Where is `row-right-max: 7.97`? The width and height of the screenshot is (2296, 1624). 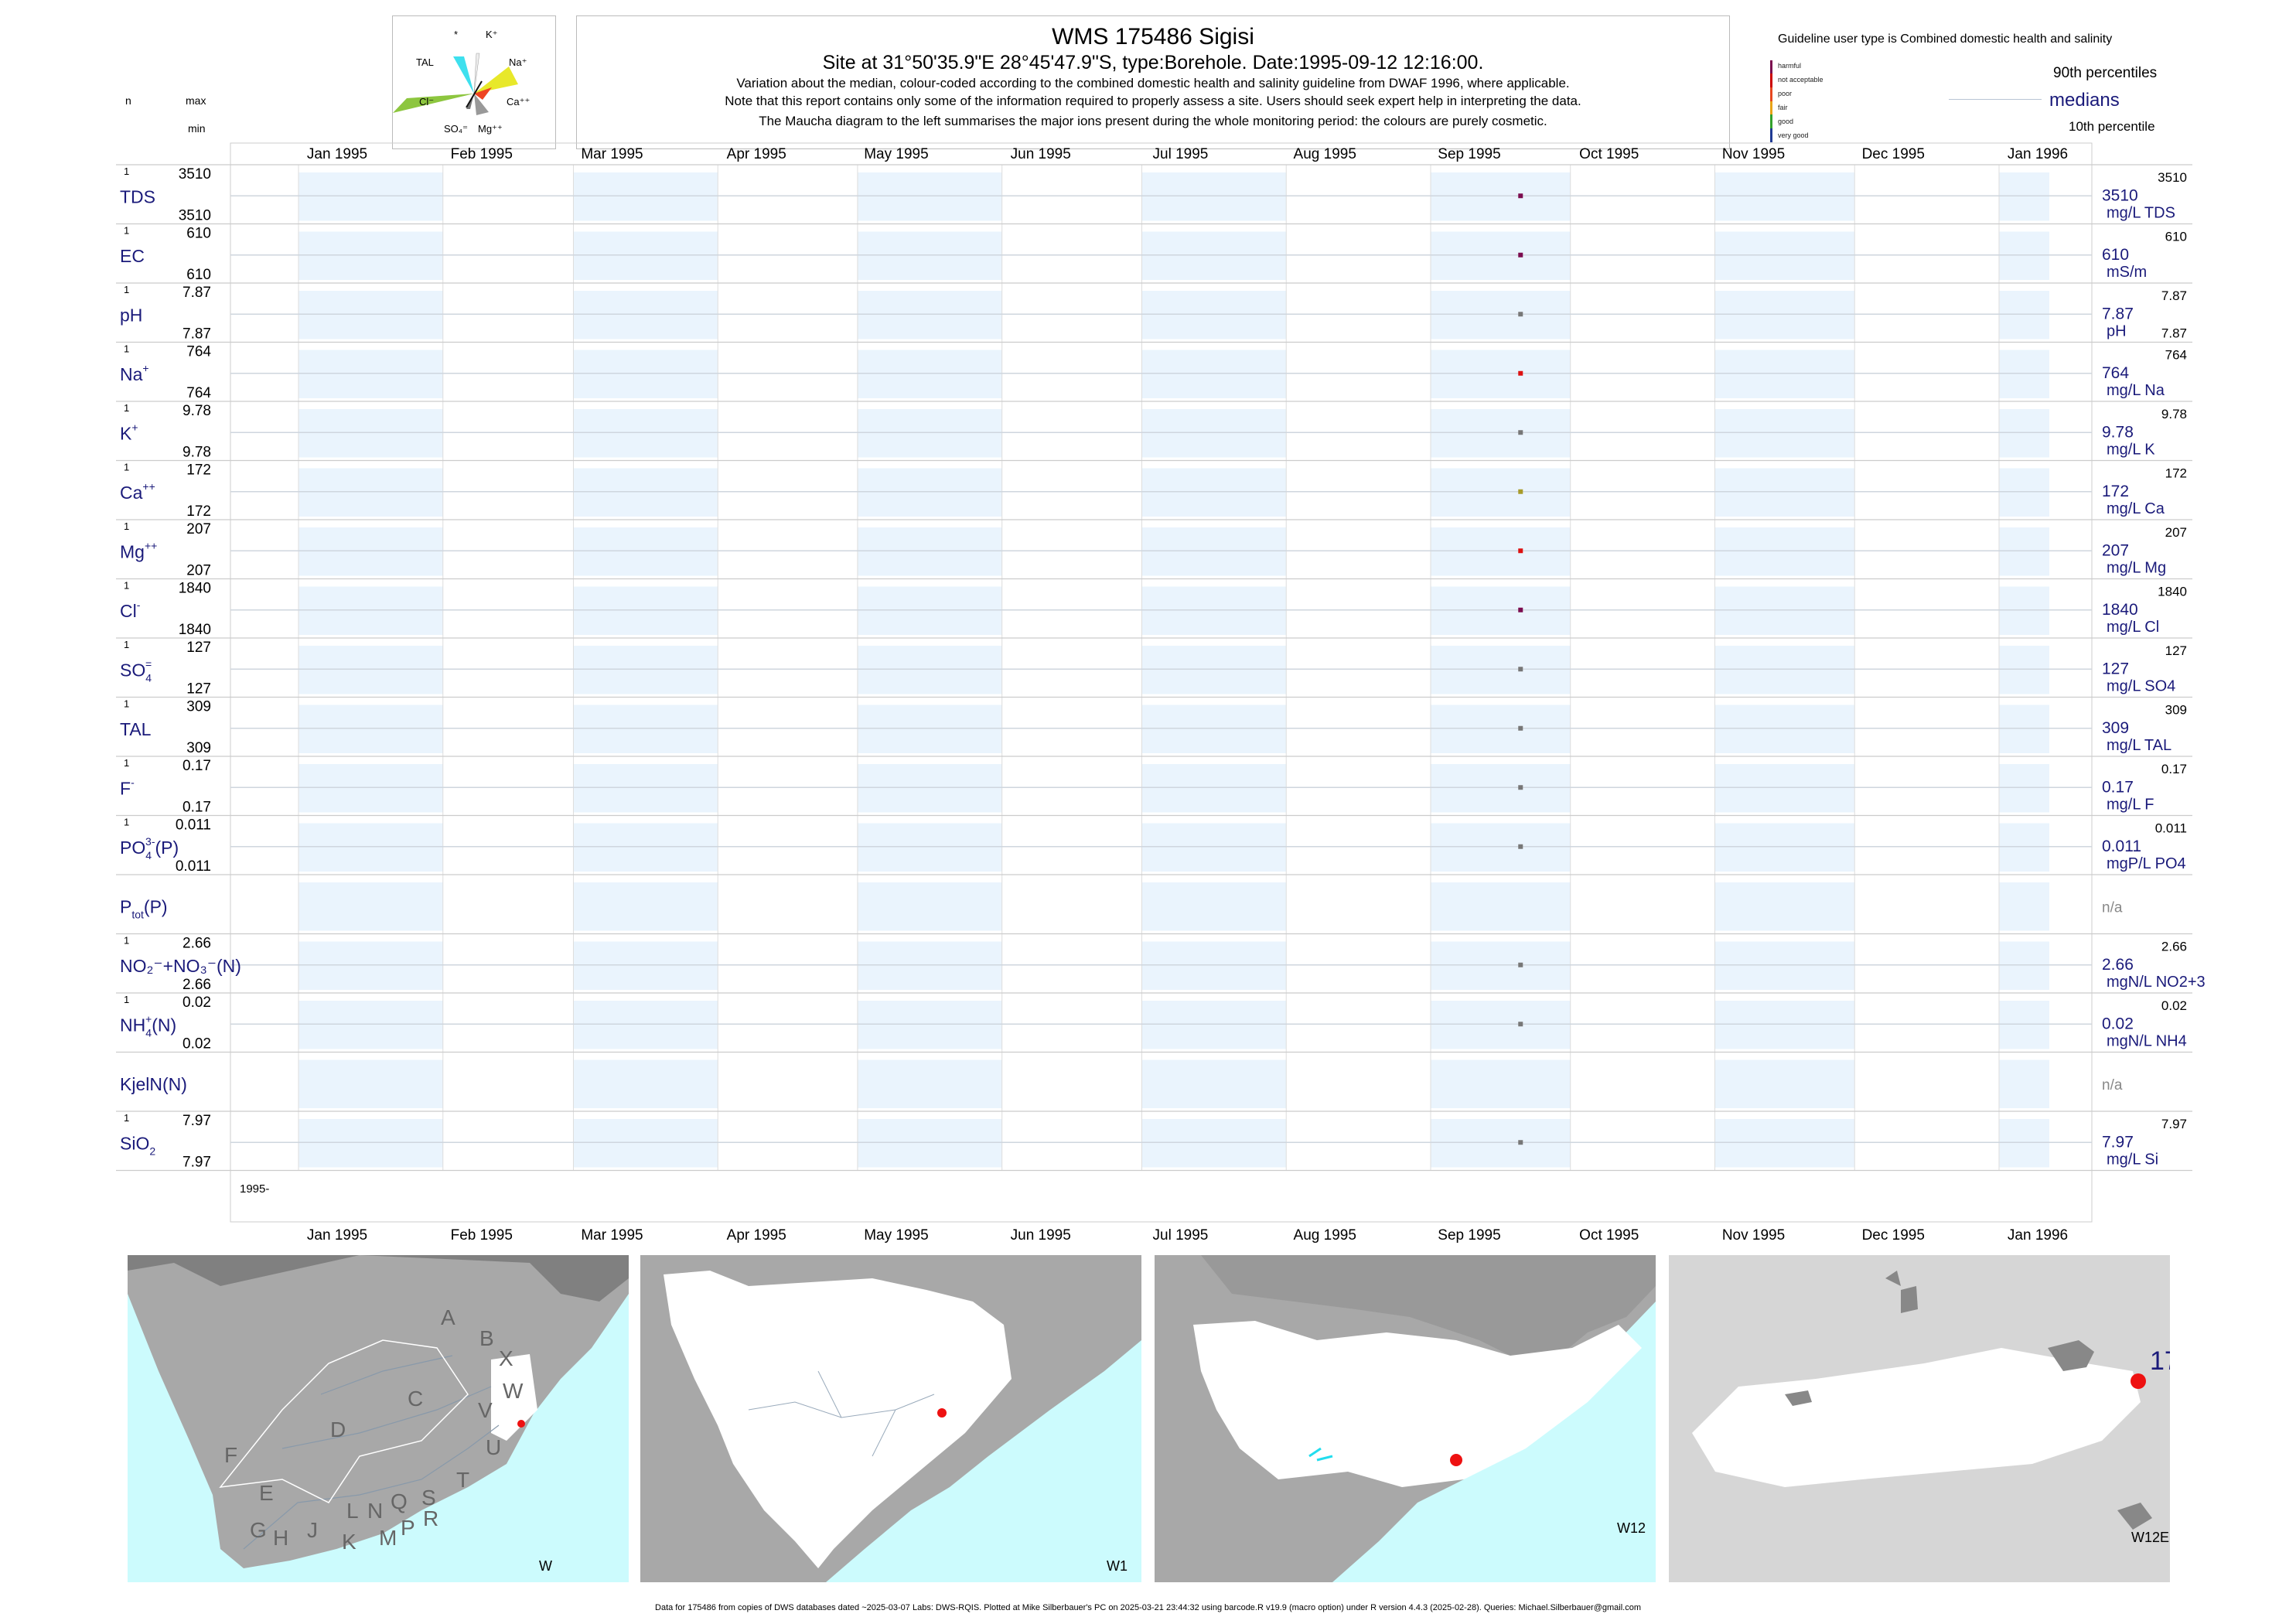
row-right-max: 7.97 is located at coordinates (2174, 1124).